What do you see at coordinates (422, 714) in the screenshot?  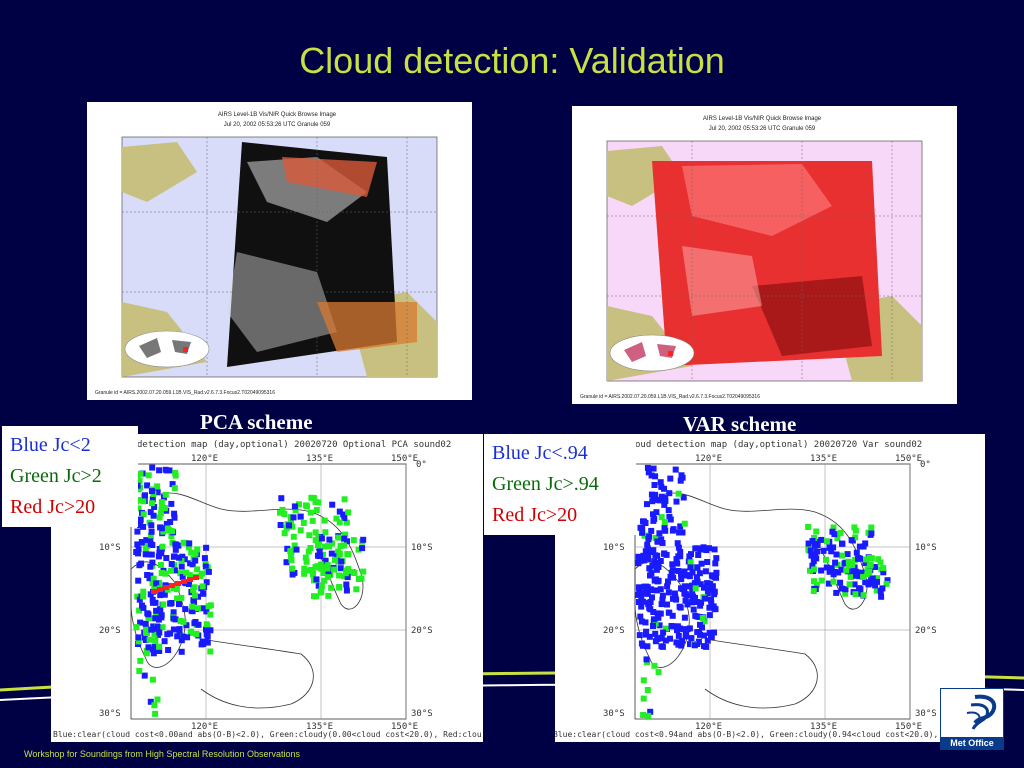 I see `pca-lat-label-30r: 30°S` at bounding box center [422, 714].